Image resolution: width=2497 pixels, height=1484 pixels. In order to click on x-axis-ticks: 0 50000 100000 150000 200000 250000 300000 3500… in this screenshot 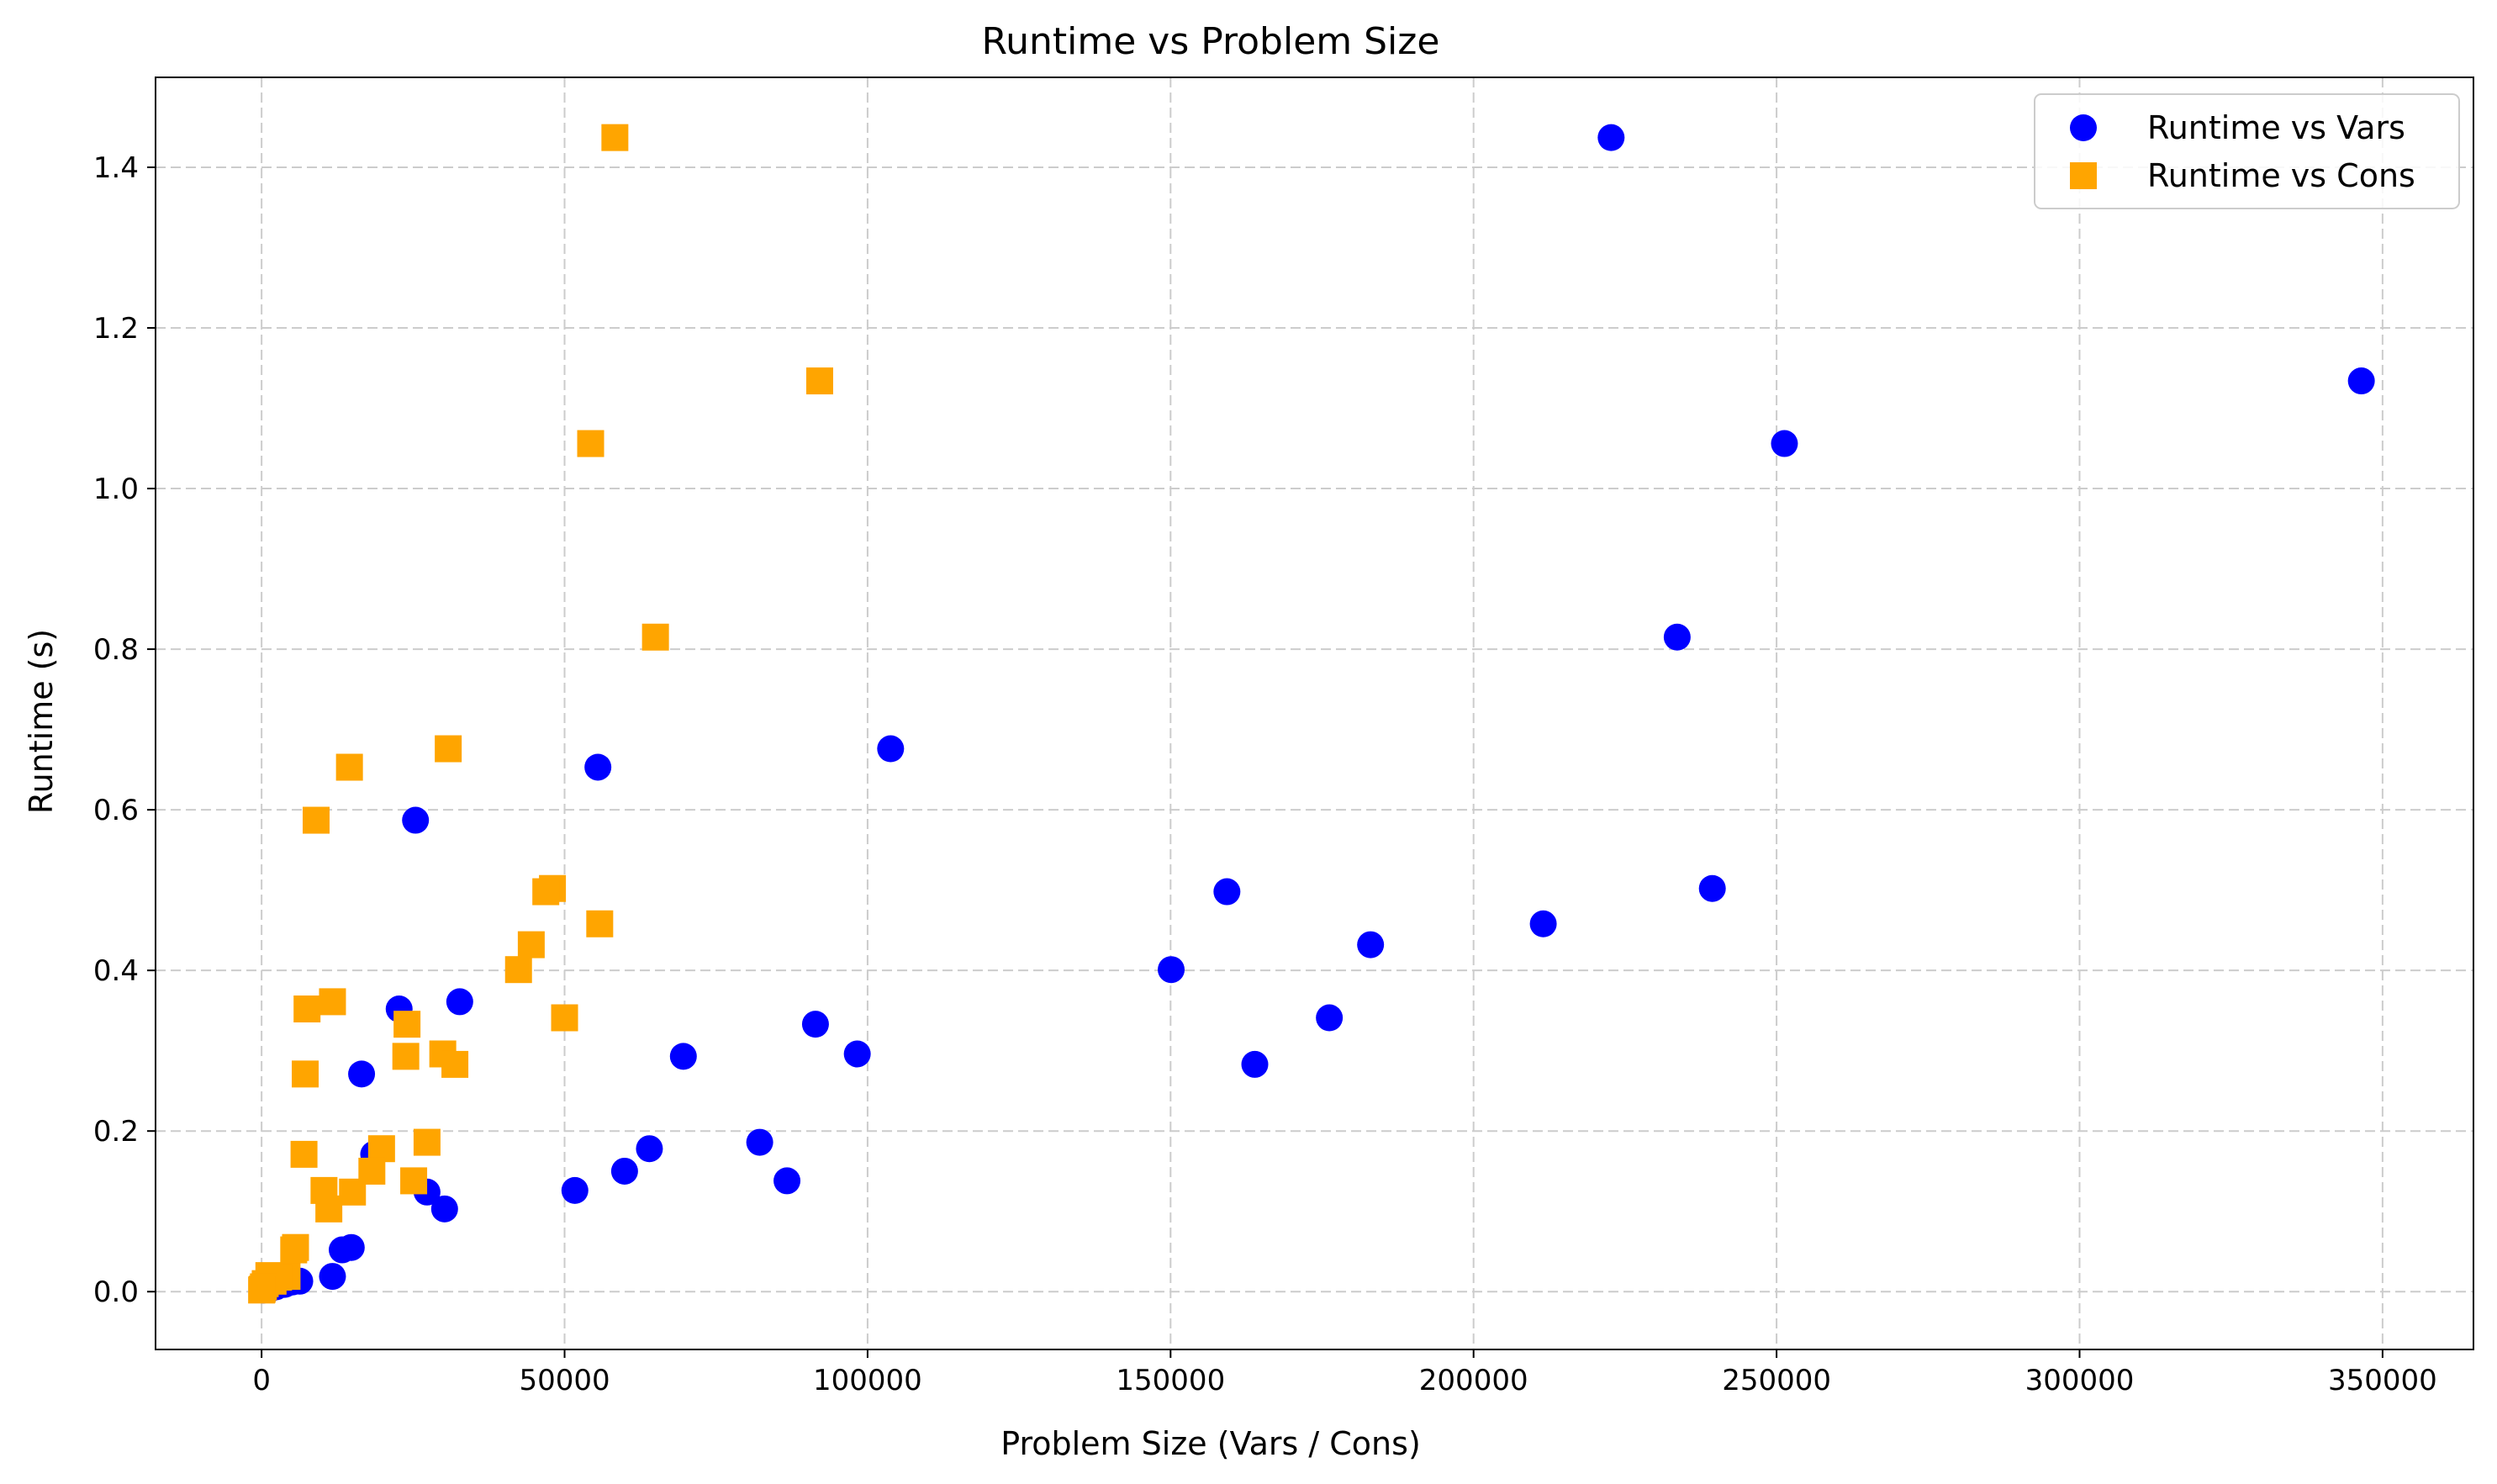, I will do `click(1344, 1373)`.